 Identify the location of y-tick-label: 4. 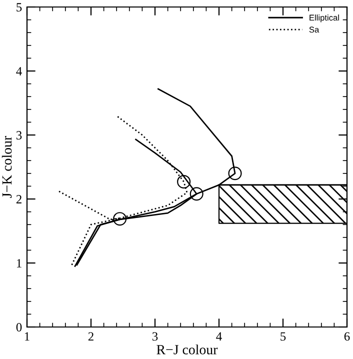
(19, 71).